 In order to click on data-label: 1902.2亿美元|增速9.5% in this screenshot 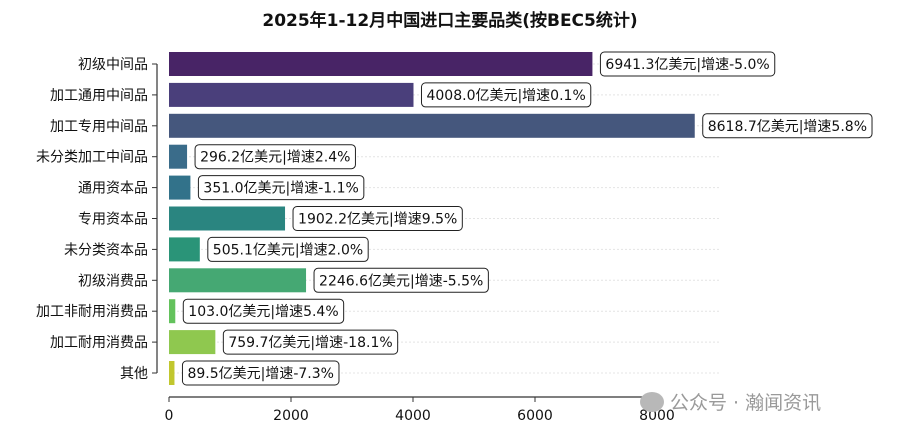, I will do `click(377, 220)`.